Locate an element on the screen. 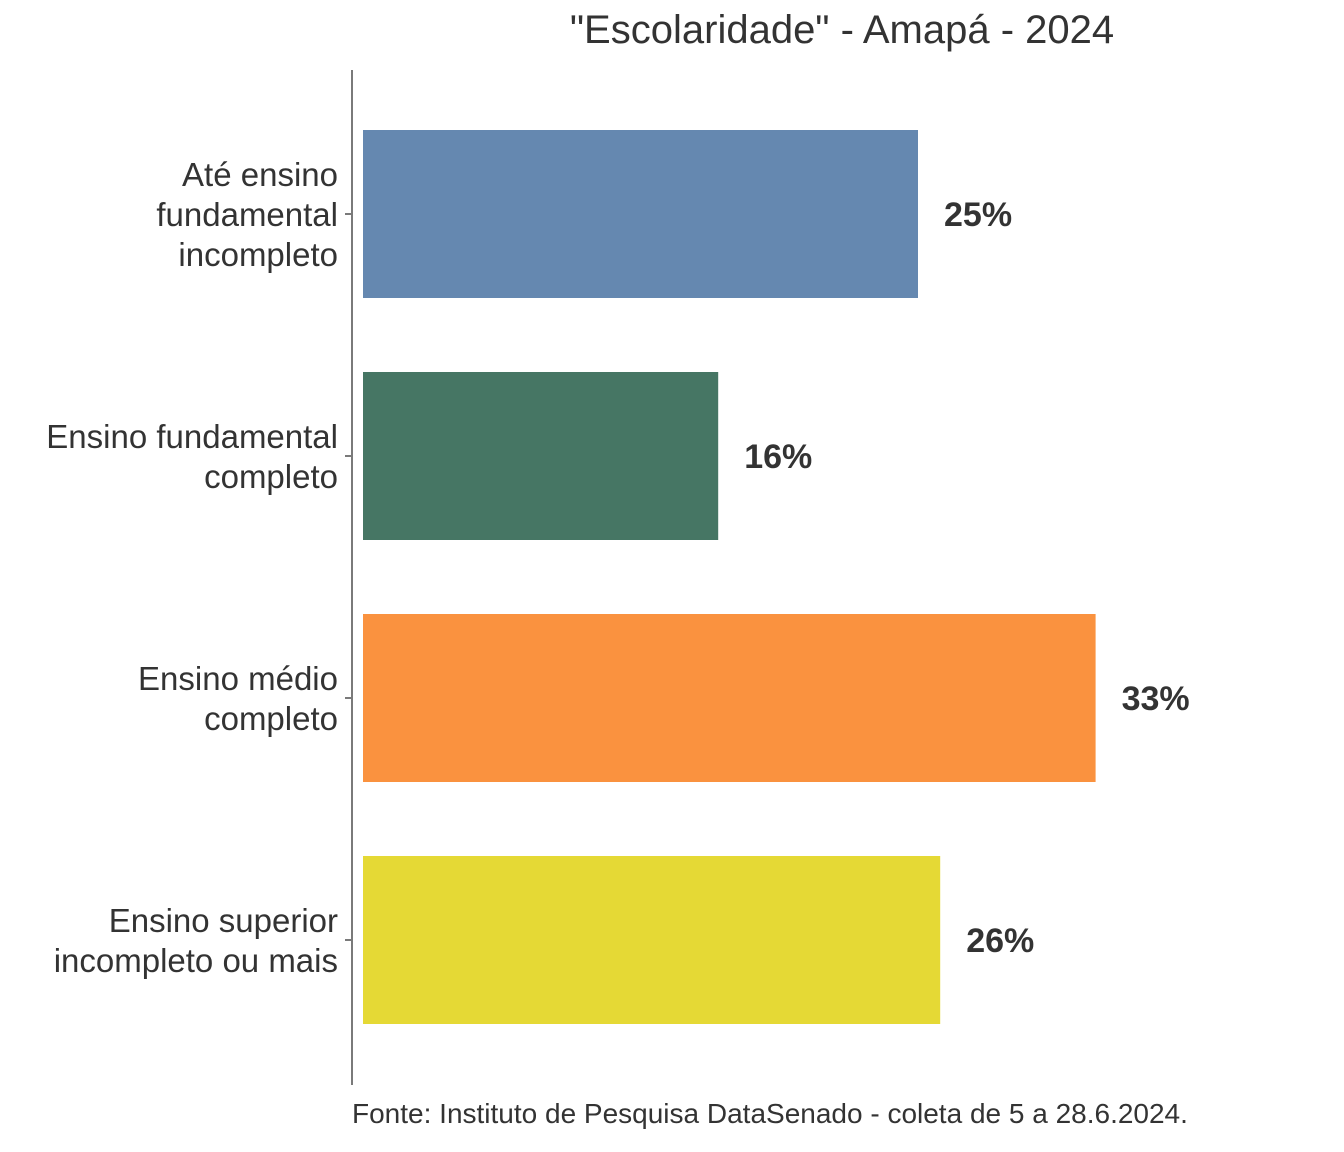  category-label-line: Ensino superior is located at coordinates (223, 920).